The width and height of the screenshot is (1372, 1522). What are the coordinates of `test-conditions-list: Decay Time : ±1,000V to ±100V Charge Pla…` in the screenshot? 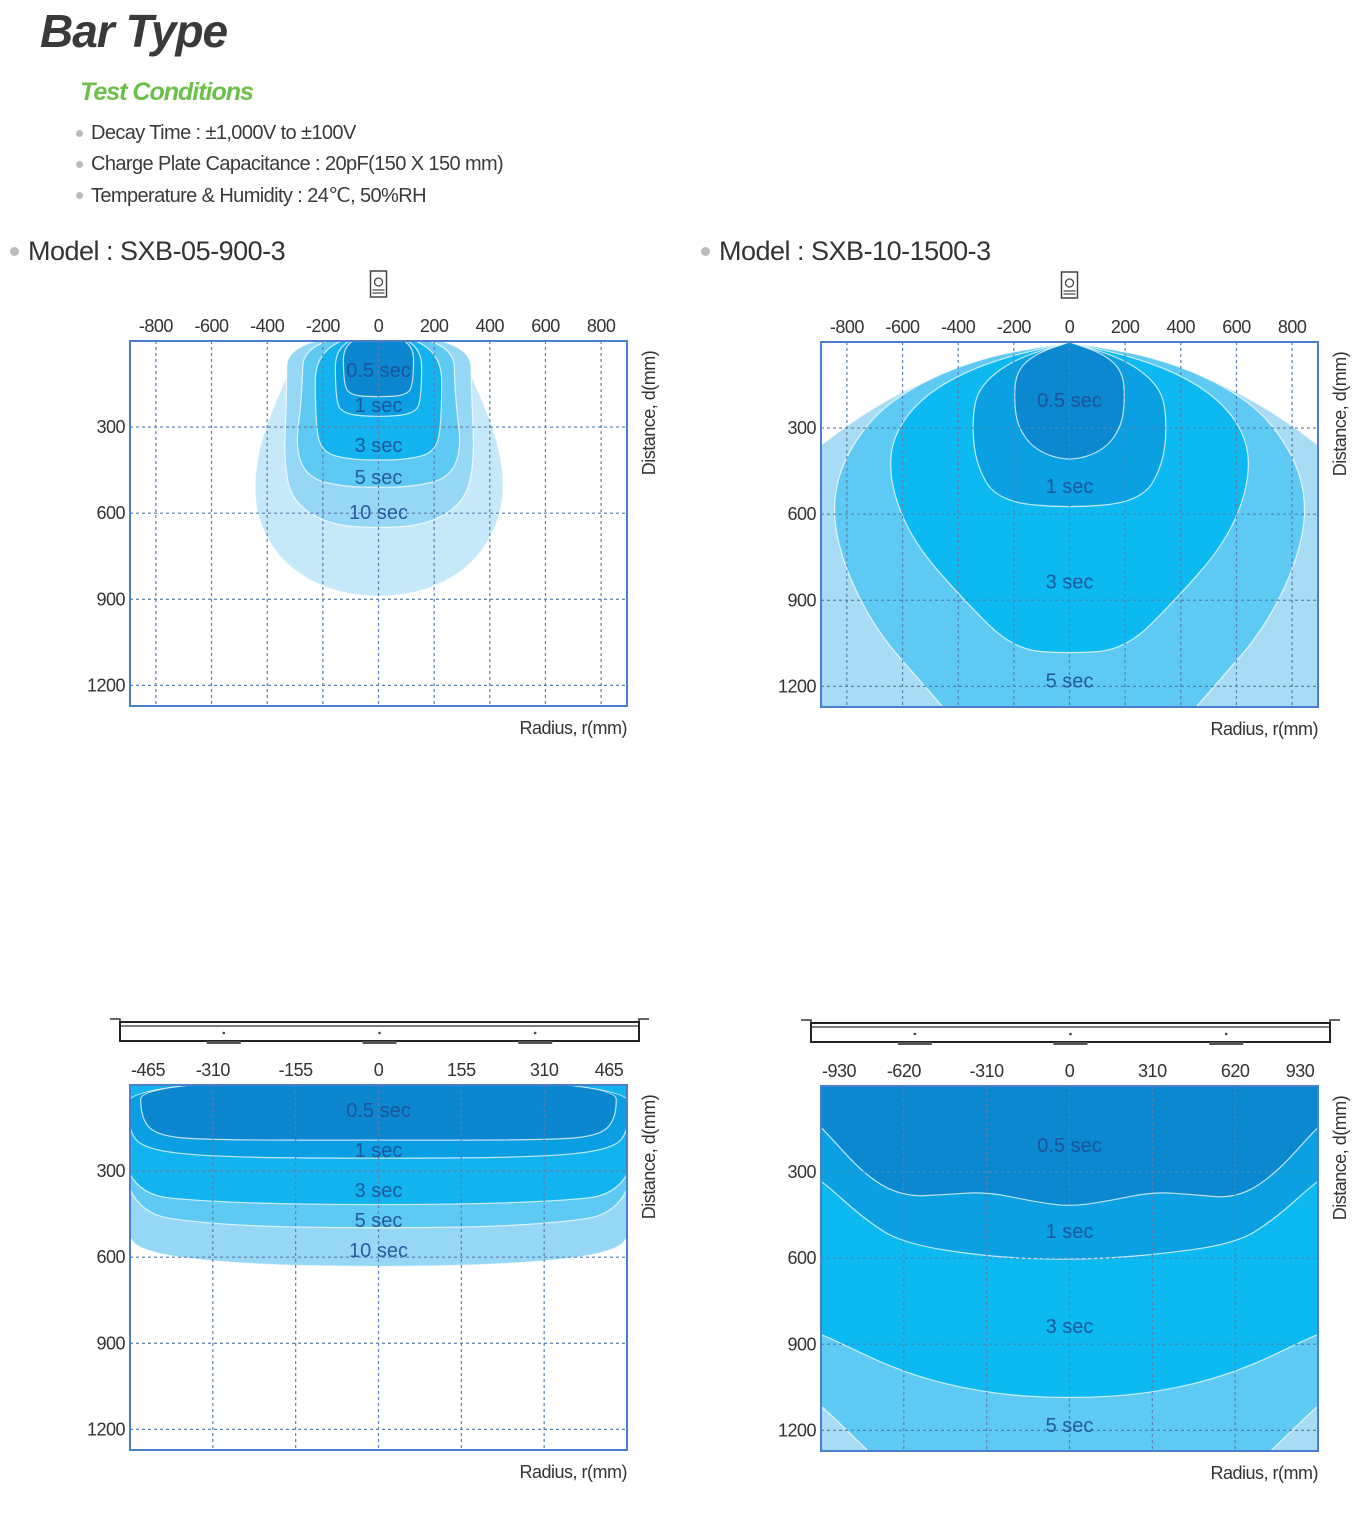 It's located at (290, 164).